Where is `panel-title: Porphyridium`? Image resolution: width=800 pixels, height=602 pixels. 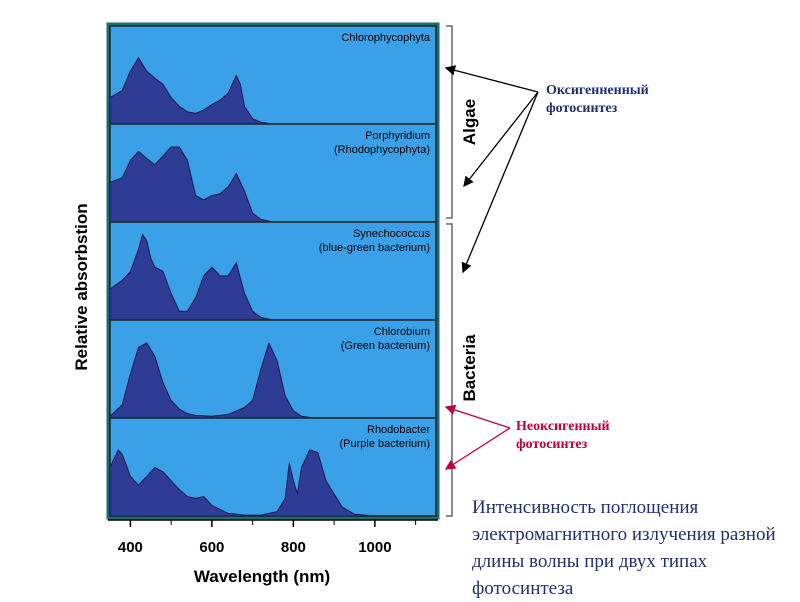
panel-title: Porphyridium is located at coordinates (397, 136).